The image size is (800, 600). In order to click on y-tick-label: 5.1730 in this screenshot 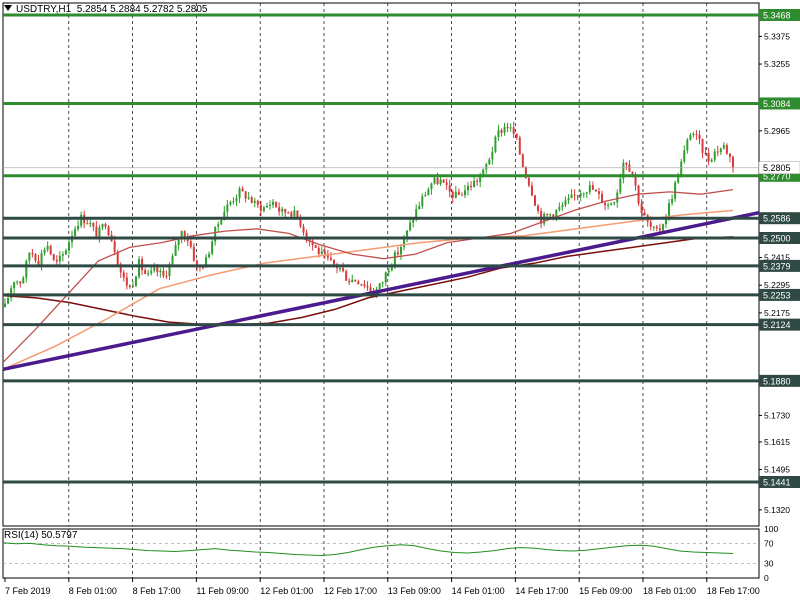, I will do `click(777, 415)`.